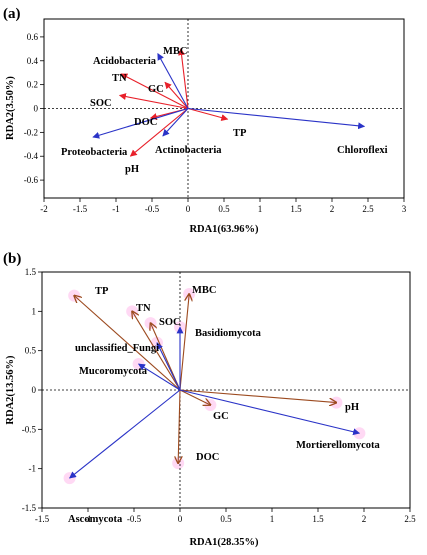 This screenshot has height=555, width=427. I want to click on vector-a-soc, so click(153, 101).